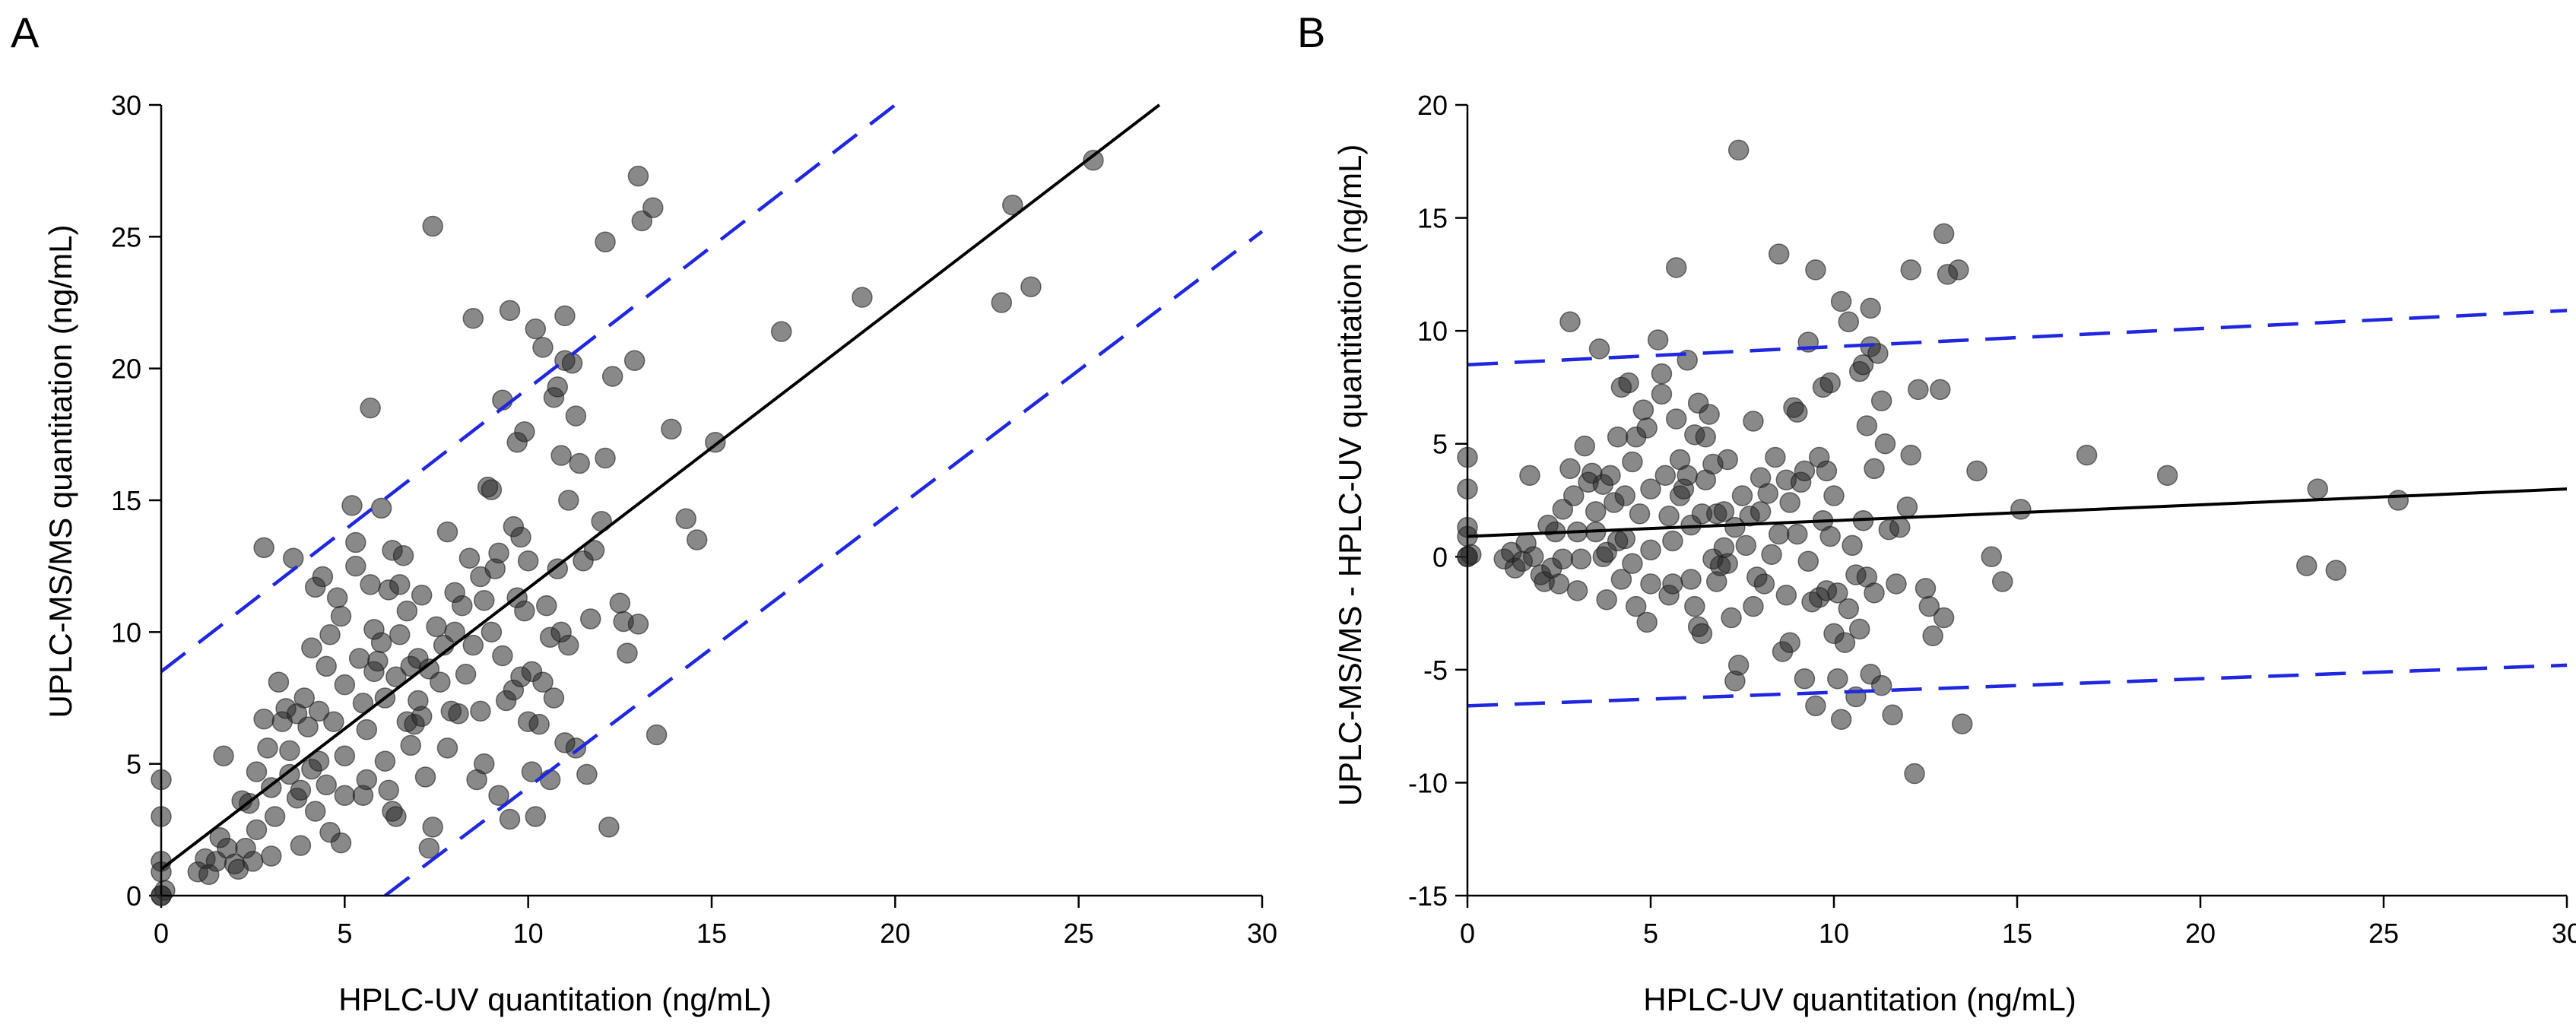 The height and width of the screenshot is (1034, 2576). I want to click on y-tick-label: 15, so click(126, 500).